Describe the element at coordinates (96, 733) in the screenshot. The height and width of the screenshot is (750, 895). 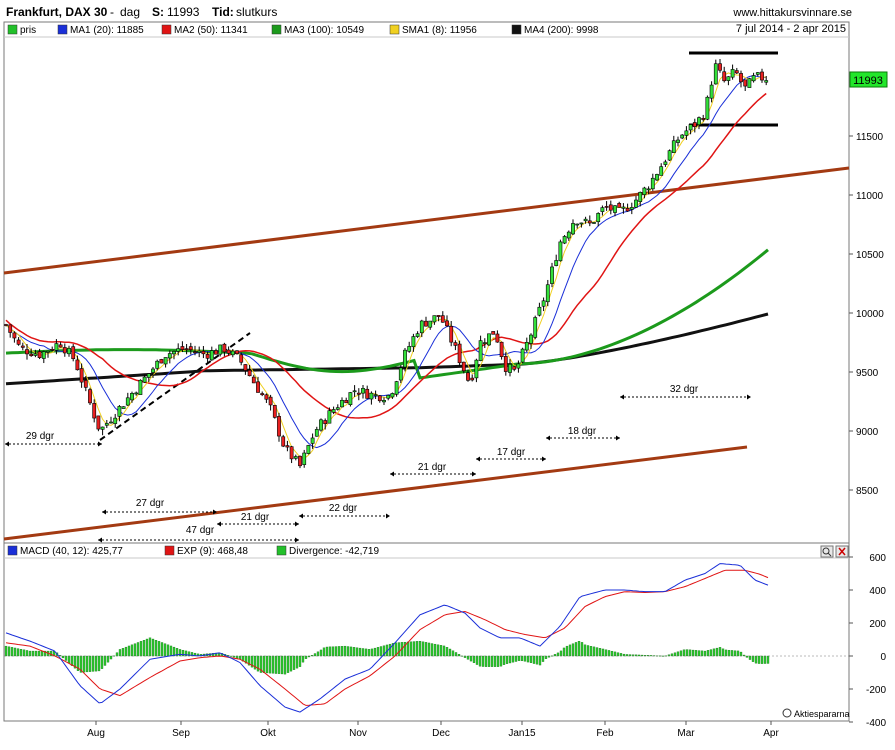
I see `time-tick-label: Aug` at that location.